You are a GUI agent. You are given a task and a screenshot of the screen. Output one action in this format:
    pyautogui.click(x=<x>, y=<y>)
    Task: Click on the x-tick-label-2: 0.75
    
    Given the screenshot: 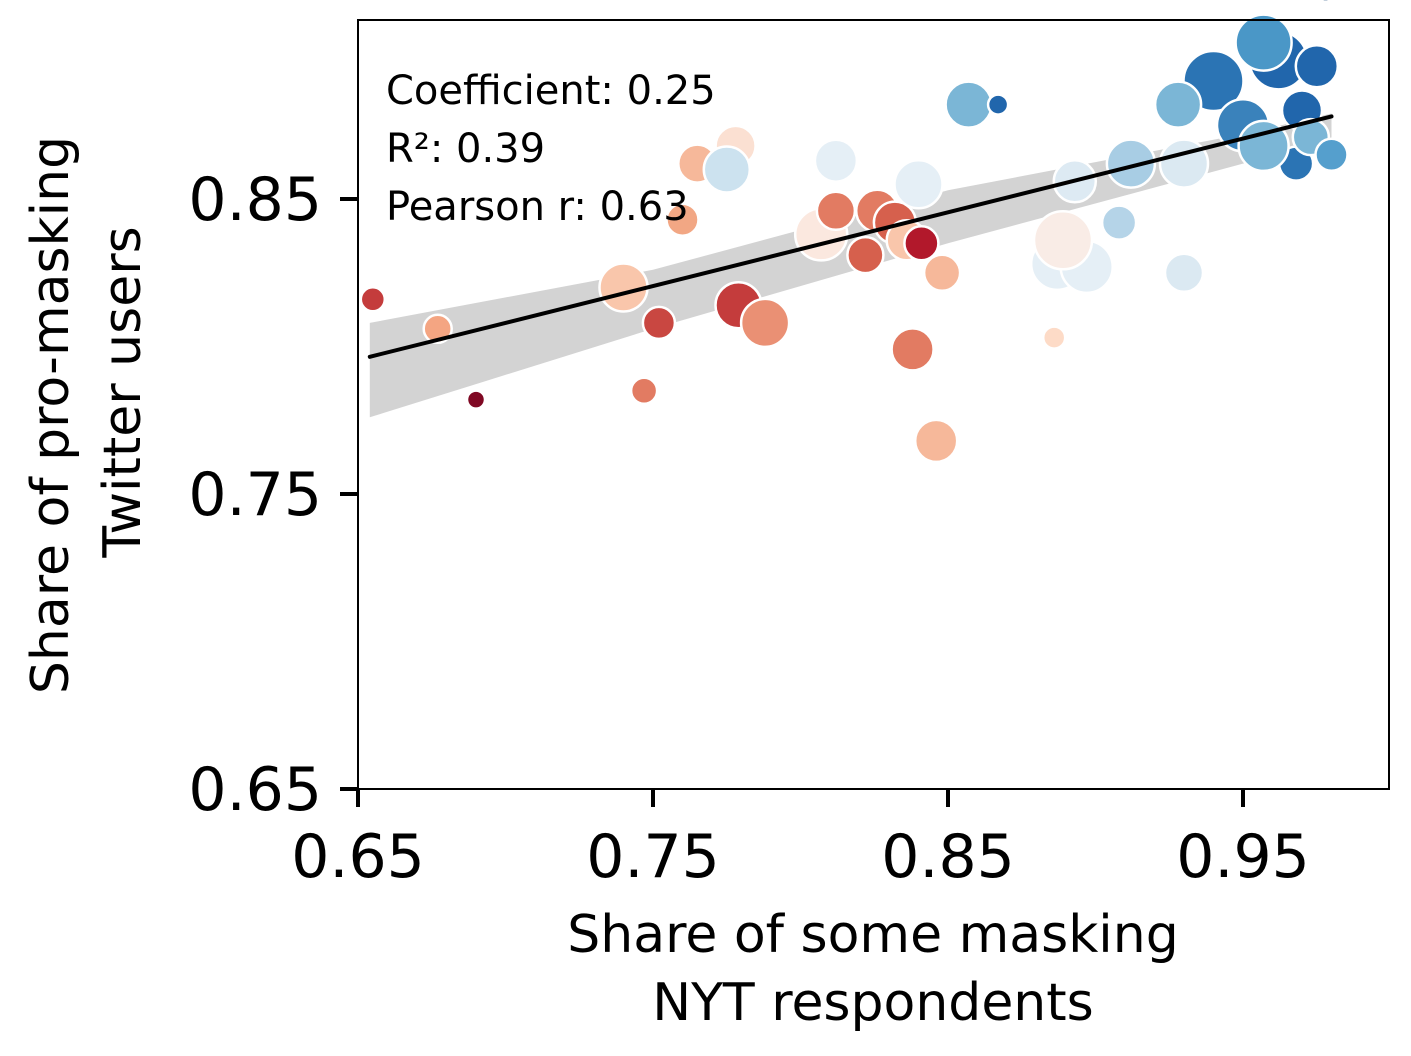 What is the action you would take?
    pyautogui.click(x=653, y=857)
    